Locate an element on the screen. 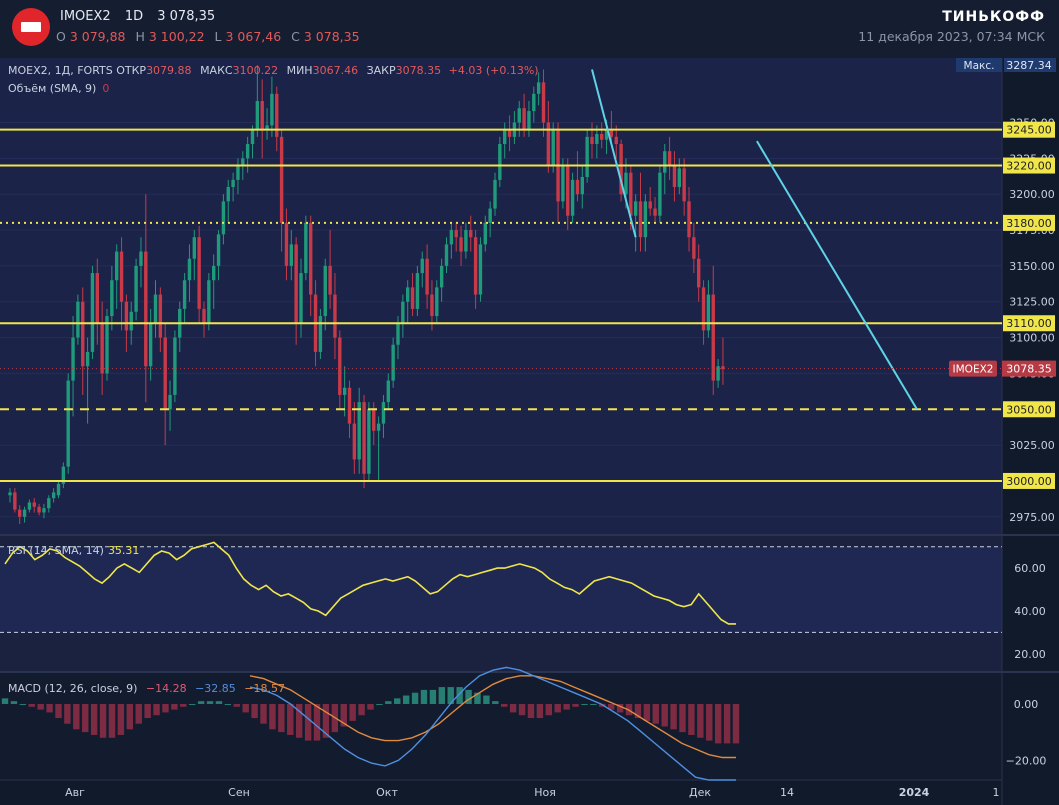 Image resolution: width=1059 pixels, height=805 pixels. ohlc-close-value: 3 078,35 is located at coordinates (331, 36).